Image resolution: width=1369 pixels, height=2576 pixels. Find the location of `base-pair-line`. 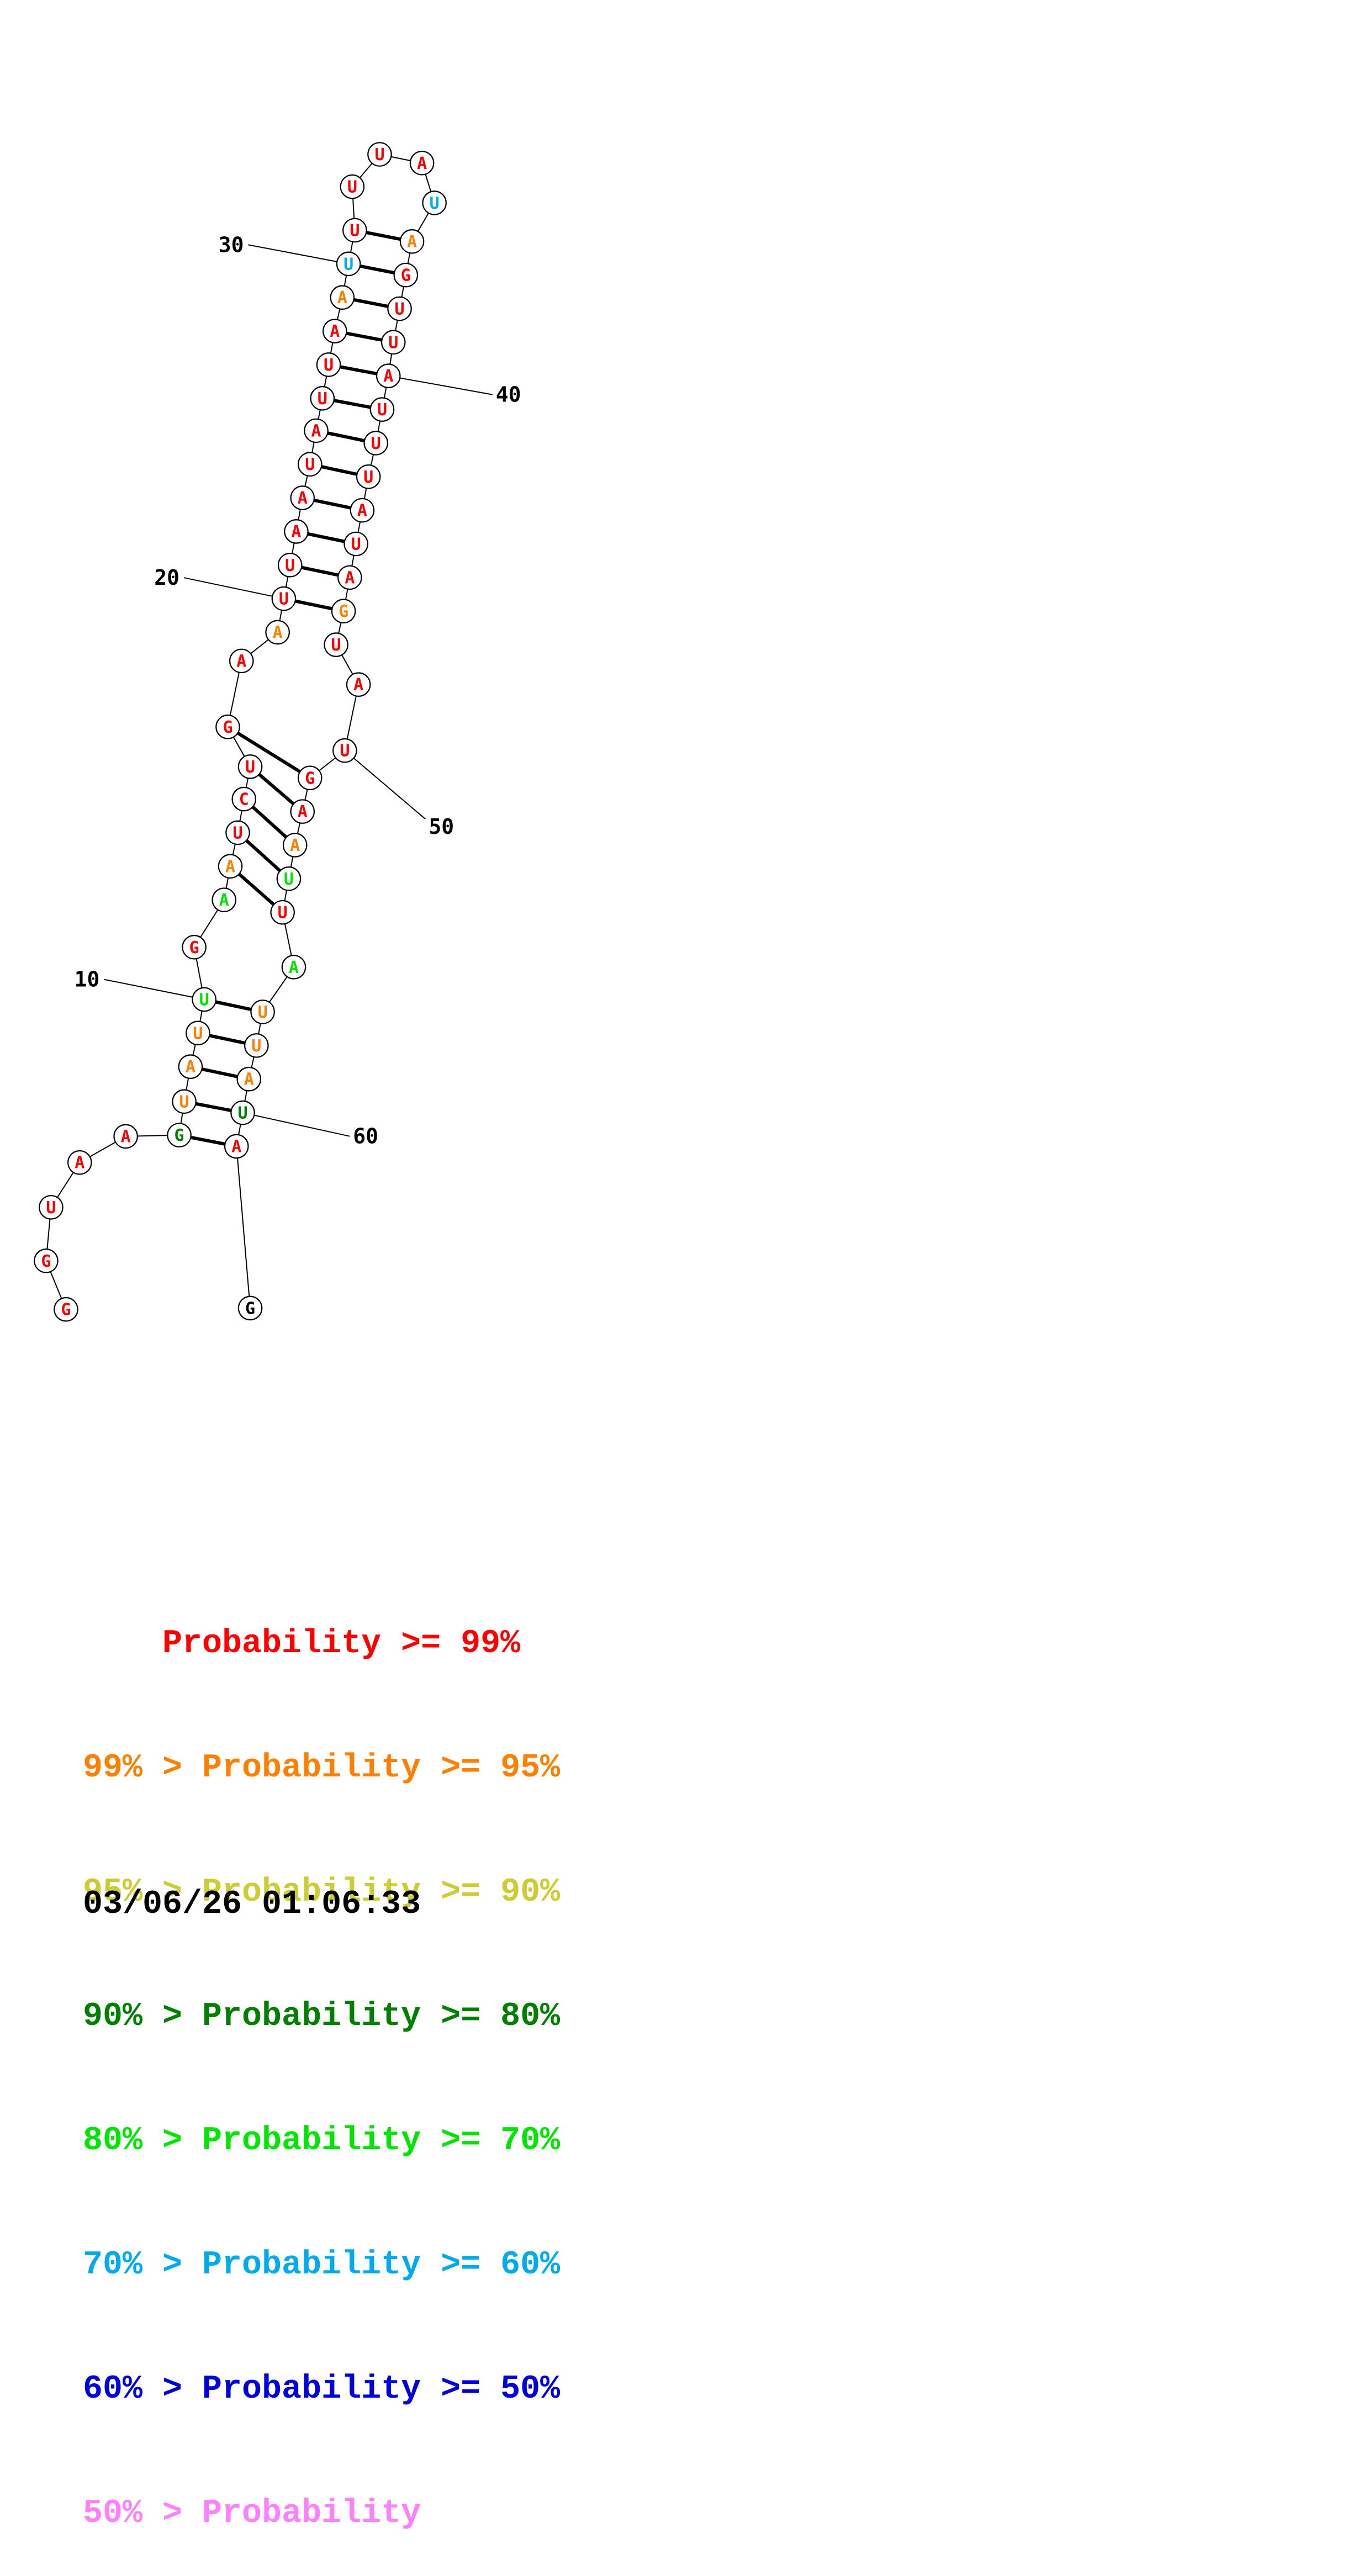

base-pair-line is located at coordinates (268, 753).